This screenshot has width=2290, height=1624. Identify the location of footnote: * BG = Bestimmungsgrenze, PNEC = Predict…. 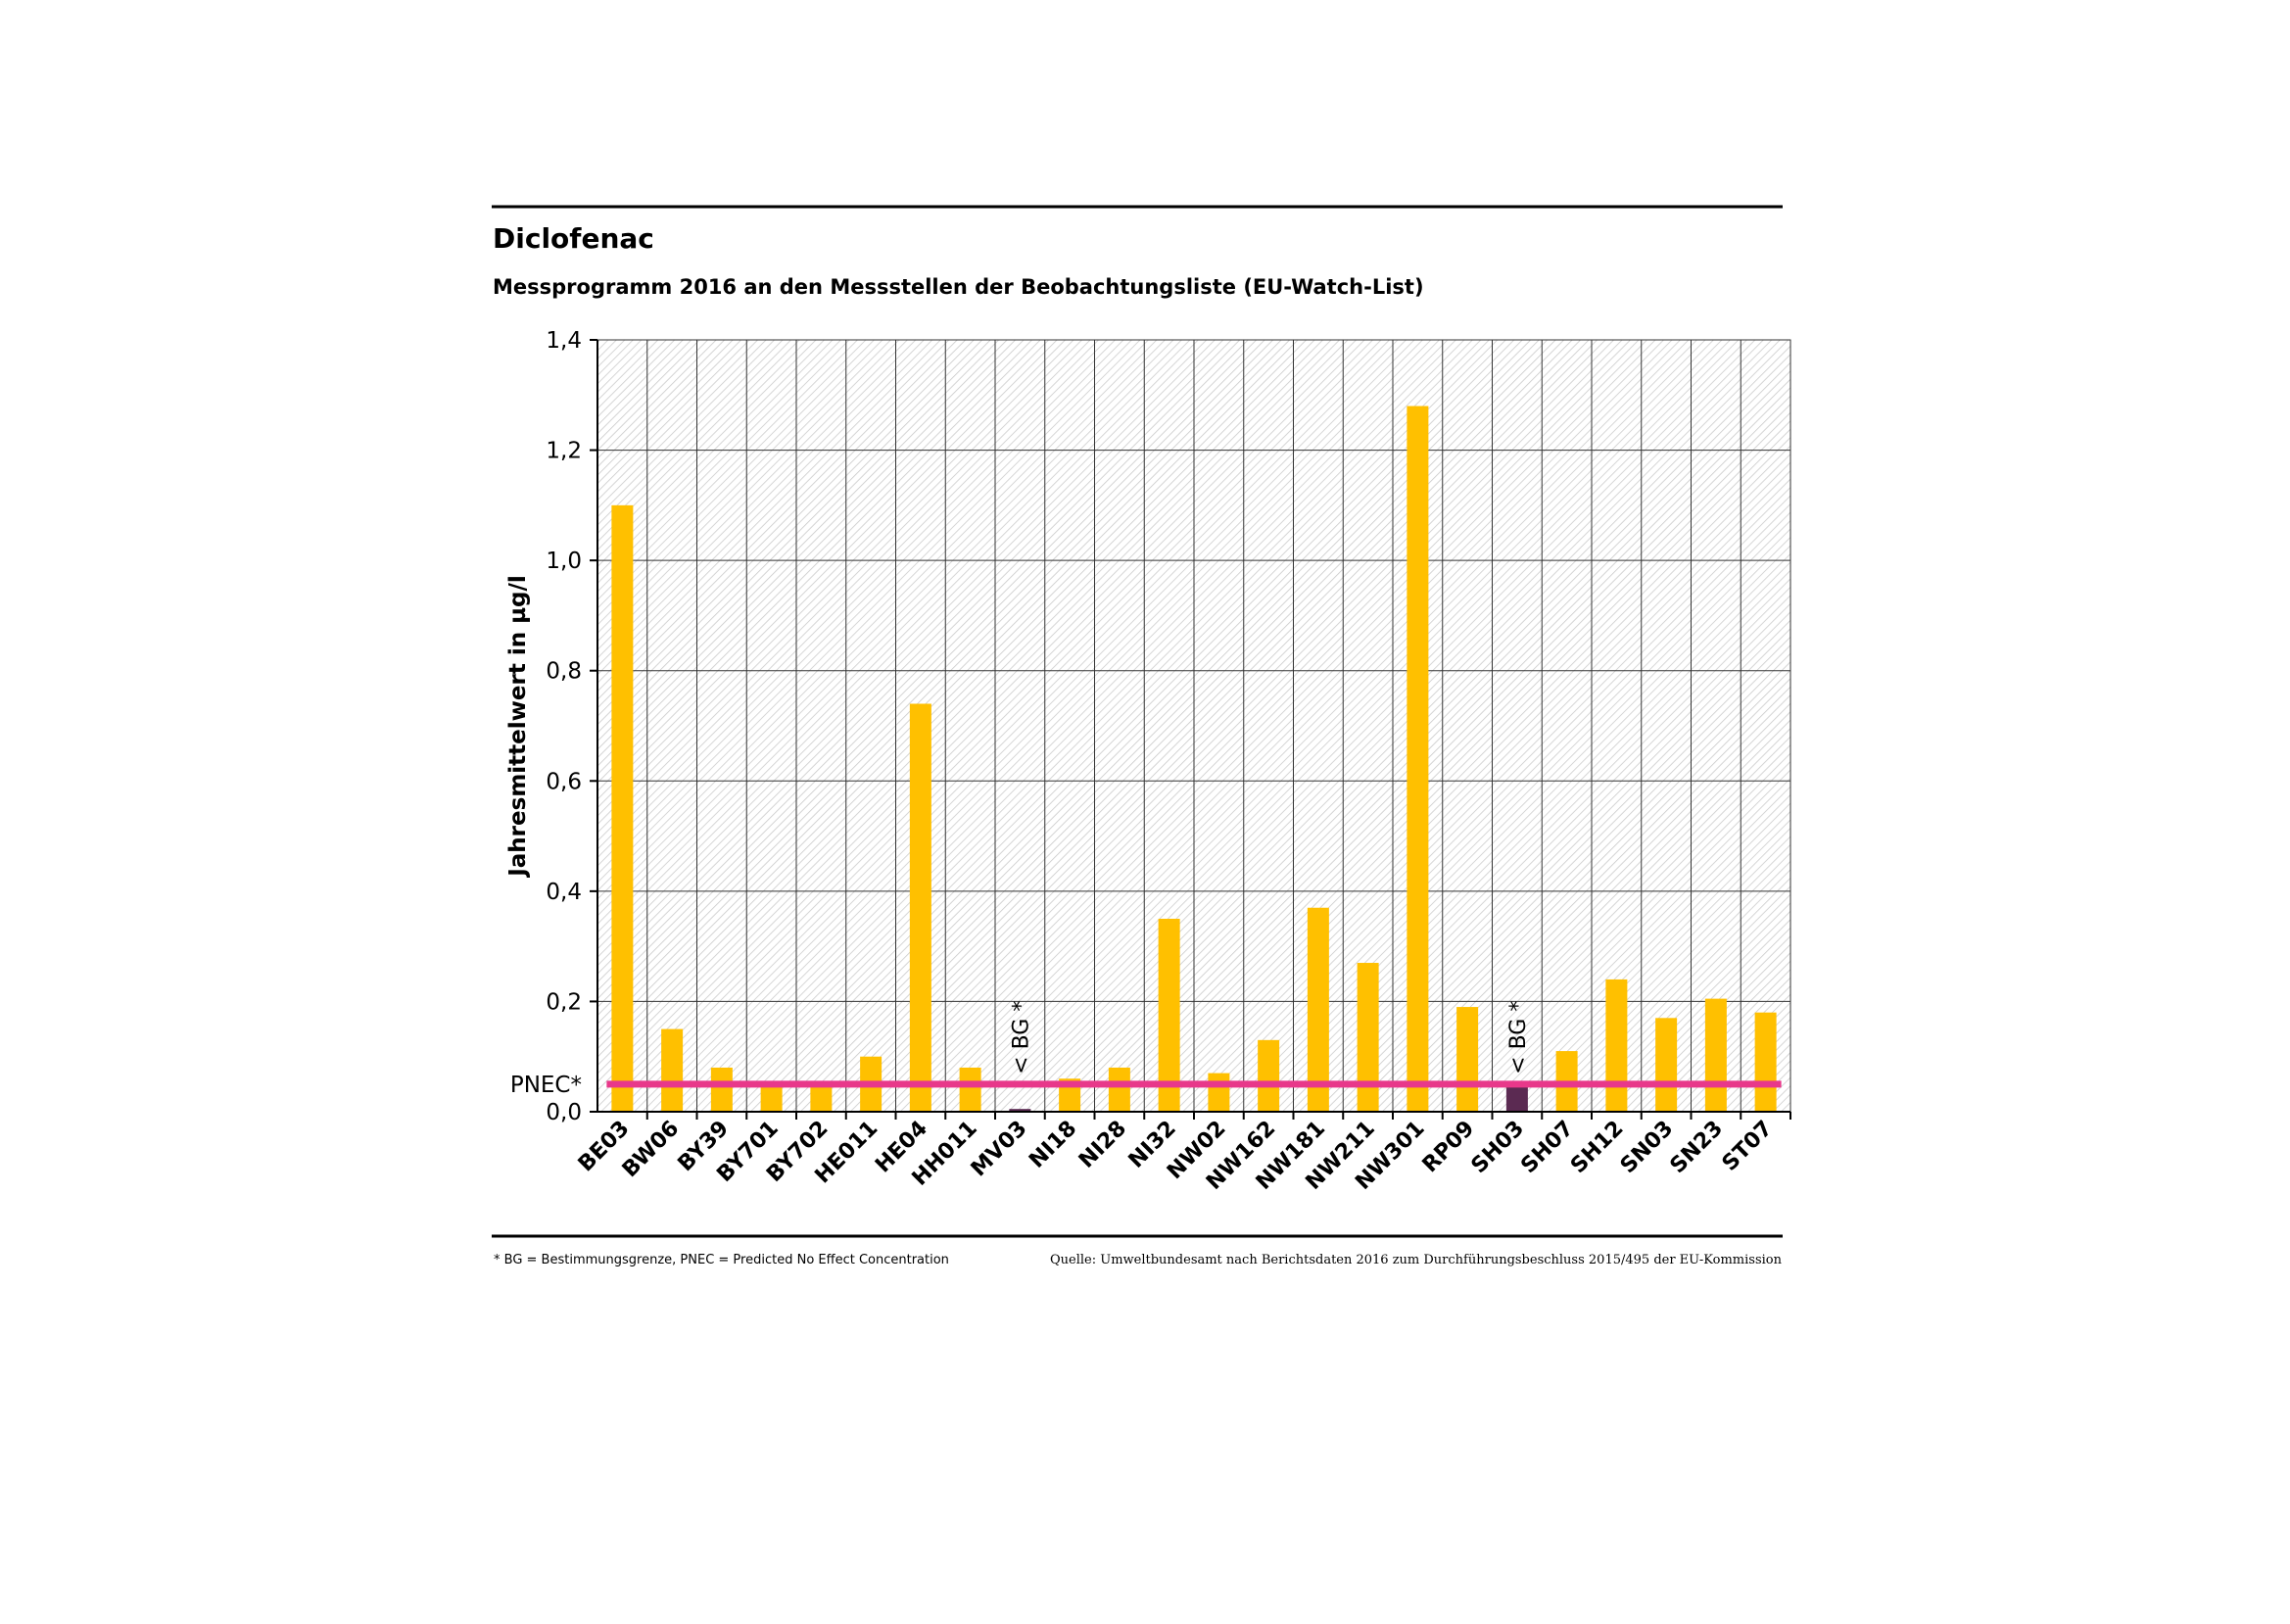
(722, 1260).